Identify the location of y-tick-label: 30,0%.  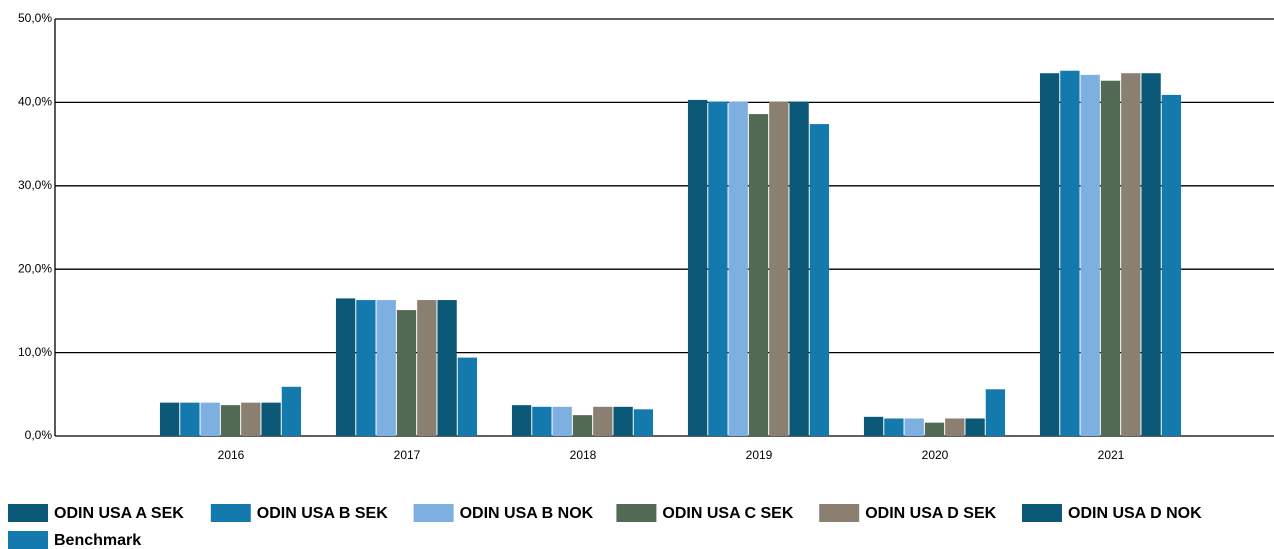
(35, 185).